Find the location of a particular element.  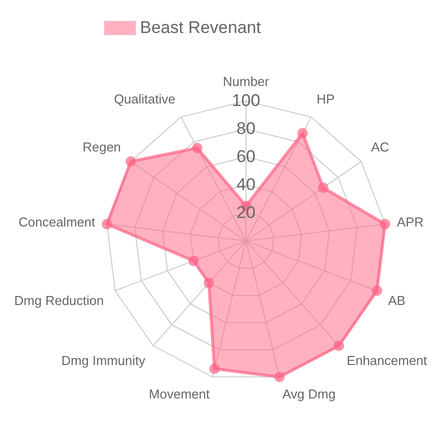

spoke-label: Number is located at coordinates (246, 81).